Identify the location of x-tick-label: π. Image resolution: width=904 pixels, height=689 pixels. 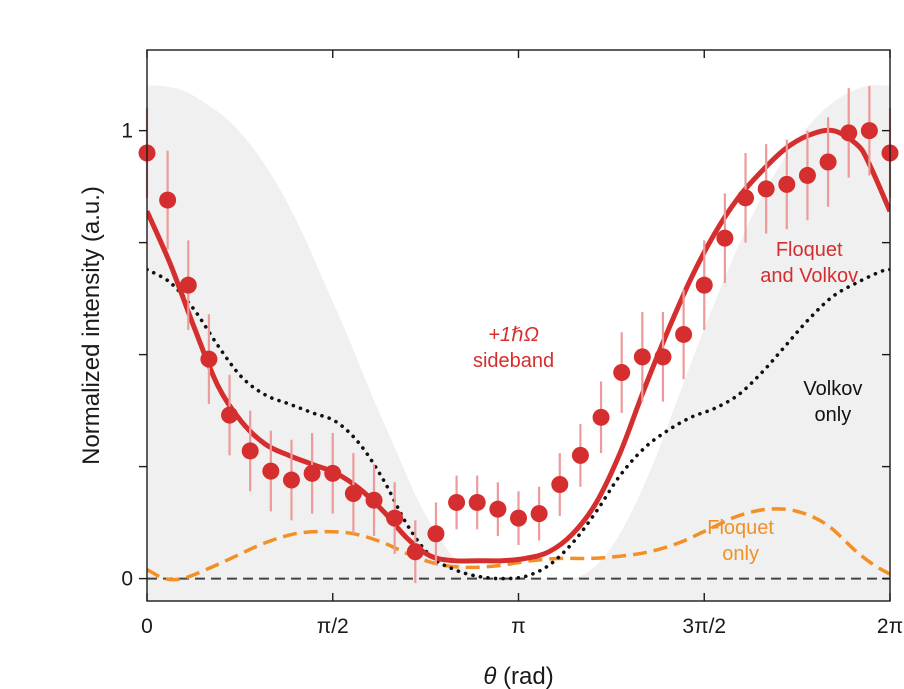
(518, 626).